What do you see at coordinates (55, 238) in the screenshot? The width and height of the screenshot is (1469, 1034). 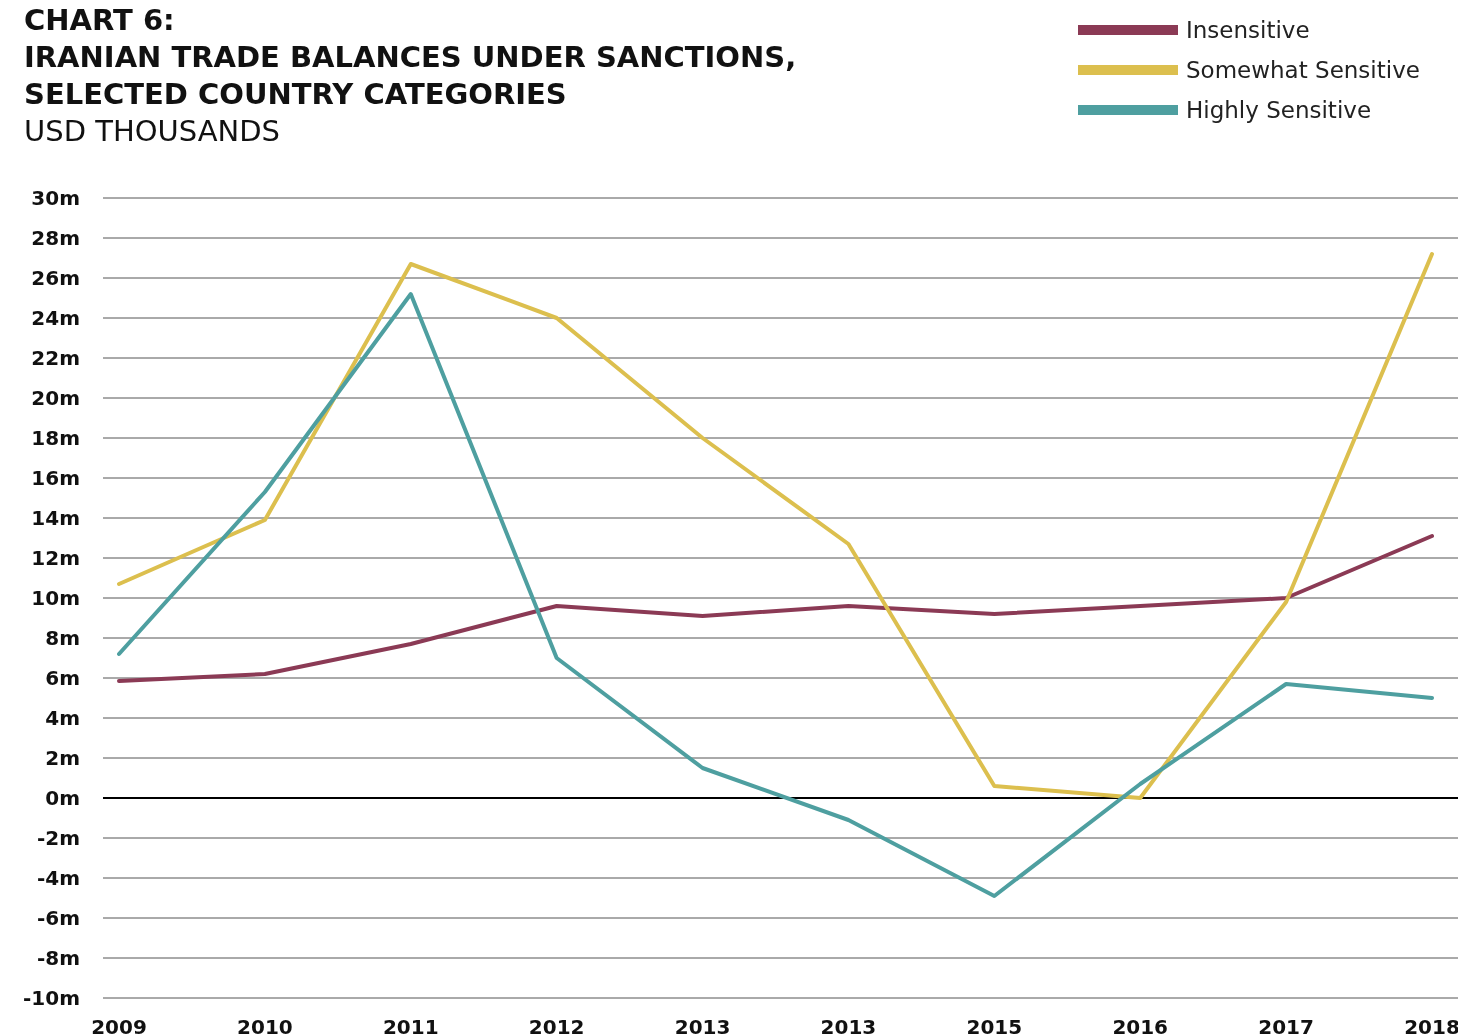 I see `y-tick-label: 28m` at bounding box center [55, 238].